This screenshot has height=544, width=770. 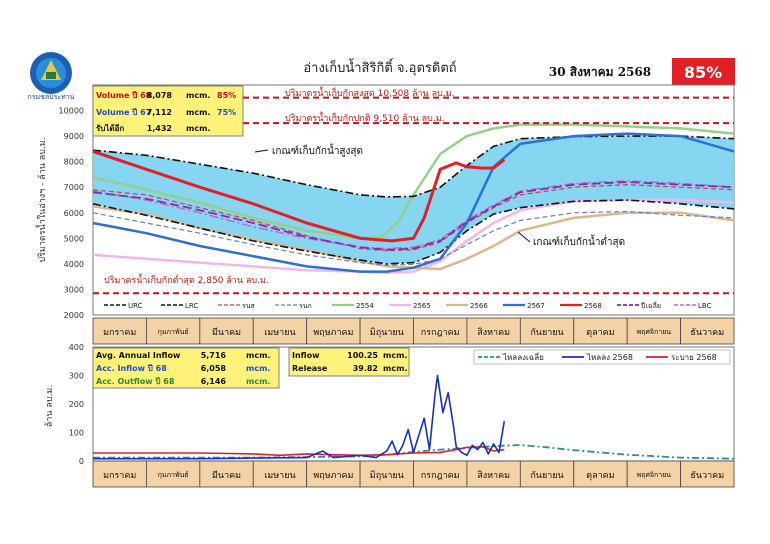 What do you see at coordinates (76, 347) in the screenshot?
I see `lower-y-tick: 400` at bounding box center [76, 347].